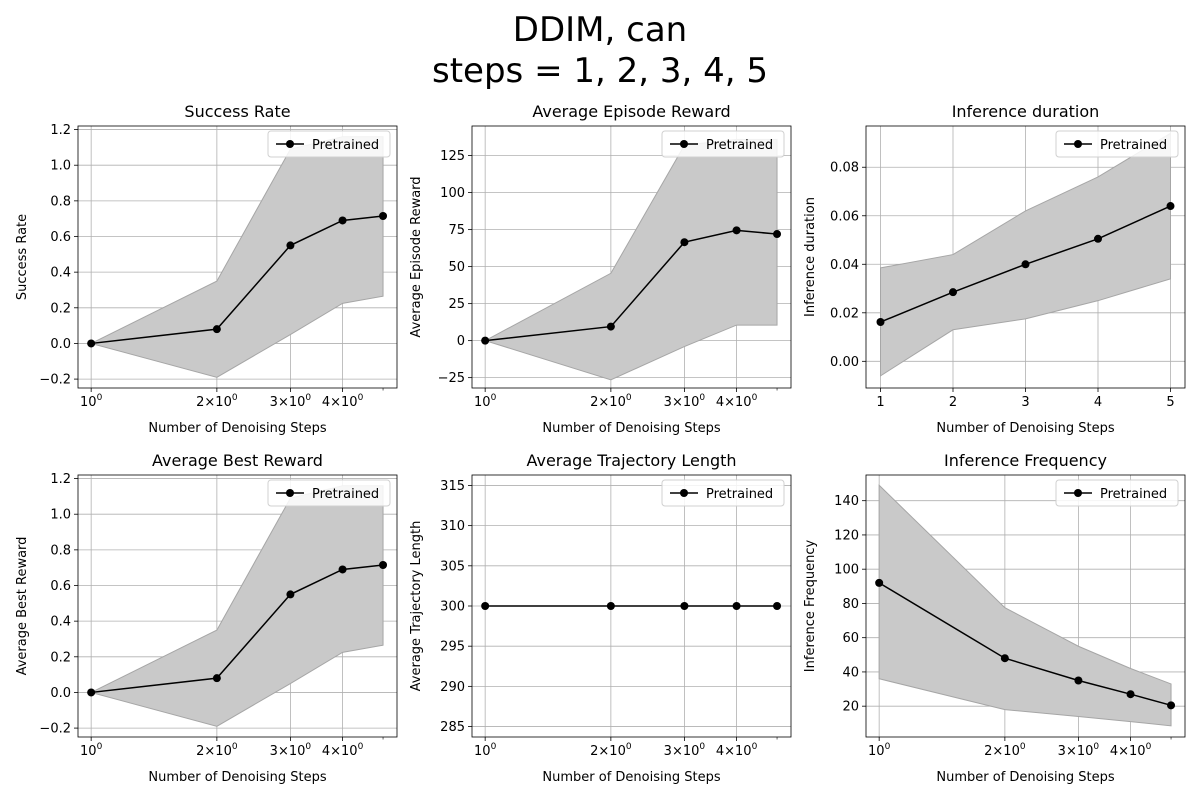  What do you see at coordinates (452, 566) in the screenshot?
I see `y-tick-label: 305` at bounding box center [452, 566].